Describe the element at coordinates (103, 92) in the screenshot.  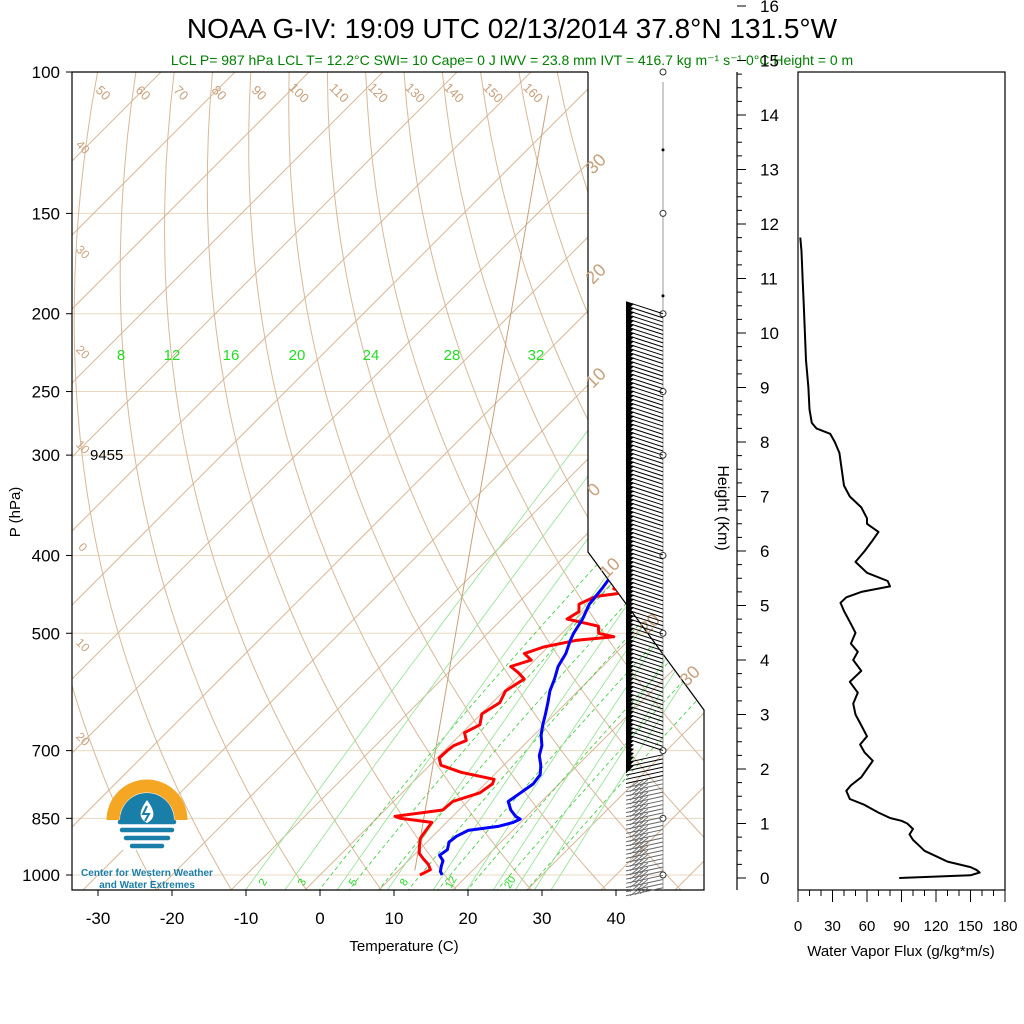
I see `dry-adiabat-label: 50` at that location.